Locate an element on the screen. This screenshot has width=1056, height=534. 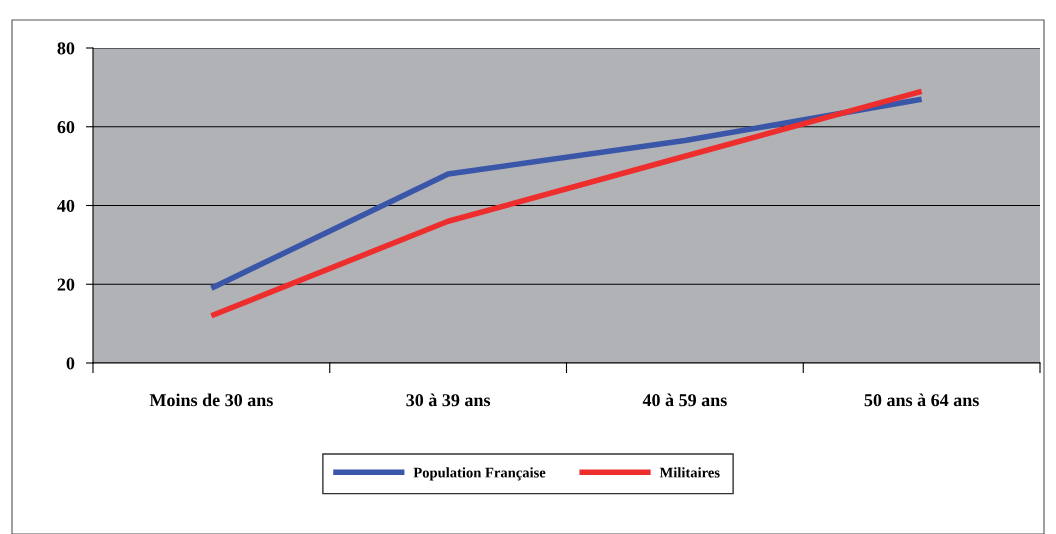
y-tick-label: 60 is located at coordinates (66, 127).